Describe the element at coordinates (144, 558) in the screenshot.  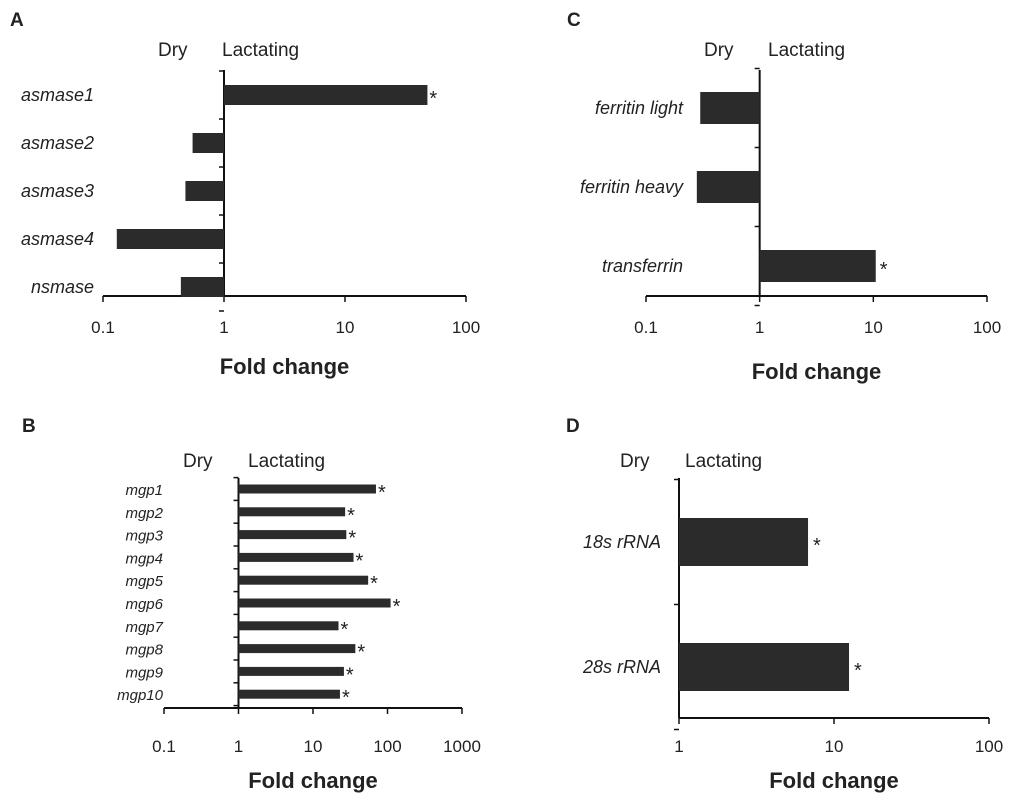
I see `panel-b-category-label: mgp4` at that location.